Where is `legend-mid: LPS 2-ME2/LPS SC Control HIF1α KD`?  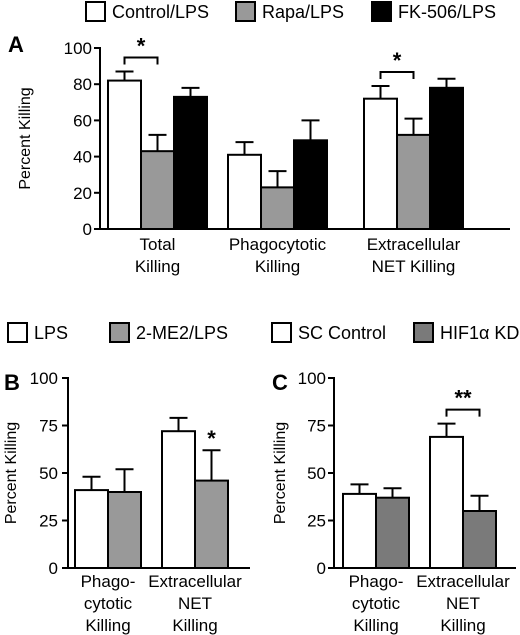
legend-mid: LPS 2-ME2/LPS SC Control HIF1α KD is located at coordinates (263, 332).